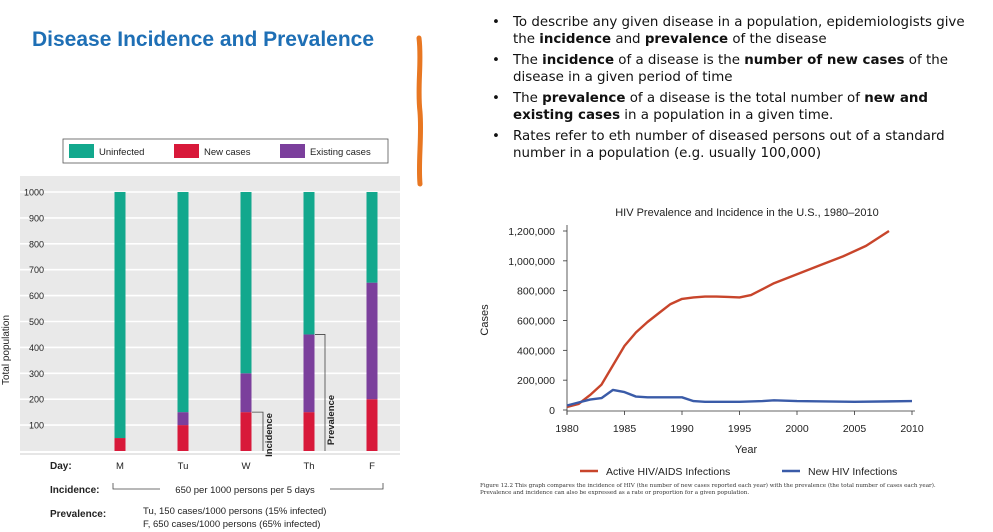 This screenshot has width=993, height=532. What do you see at coordinates (36, 374) in the screenshot?
I see `y-tick-label: 300` at bounding box center [36, 374].